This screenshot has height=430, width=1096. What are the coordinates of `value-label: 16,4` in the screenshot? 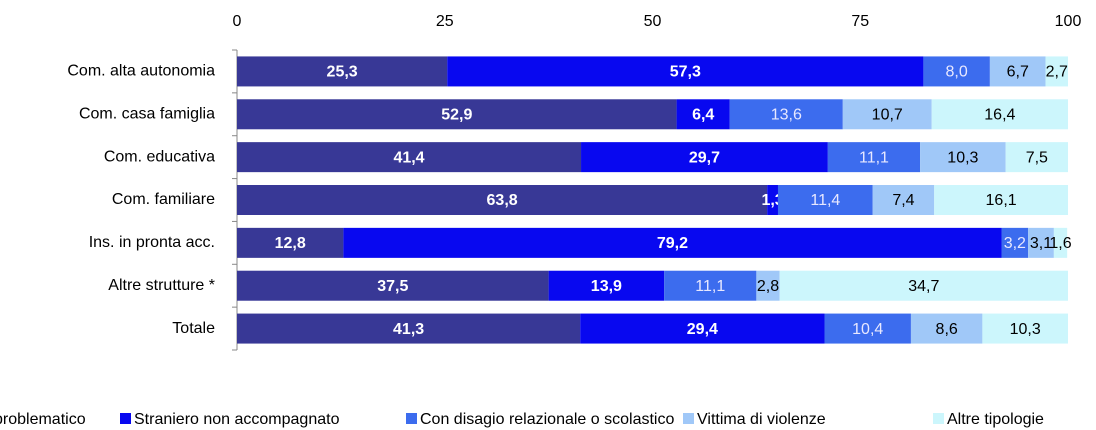 It's located at (999, 115).